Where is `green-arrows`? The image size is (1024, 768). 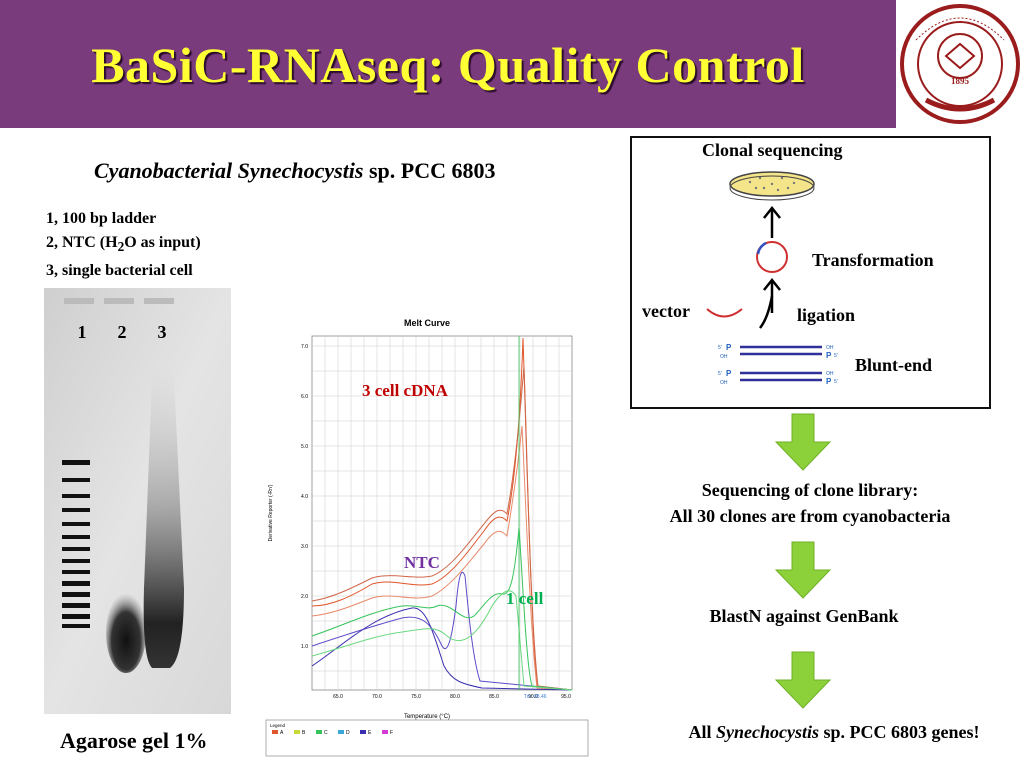
green-arrows is located at coordinates (803, 561).